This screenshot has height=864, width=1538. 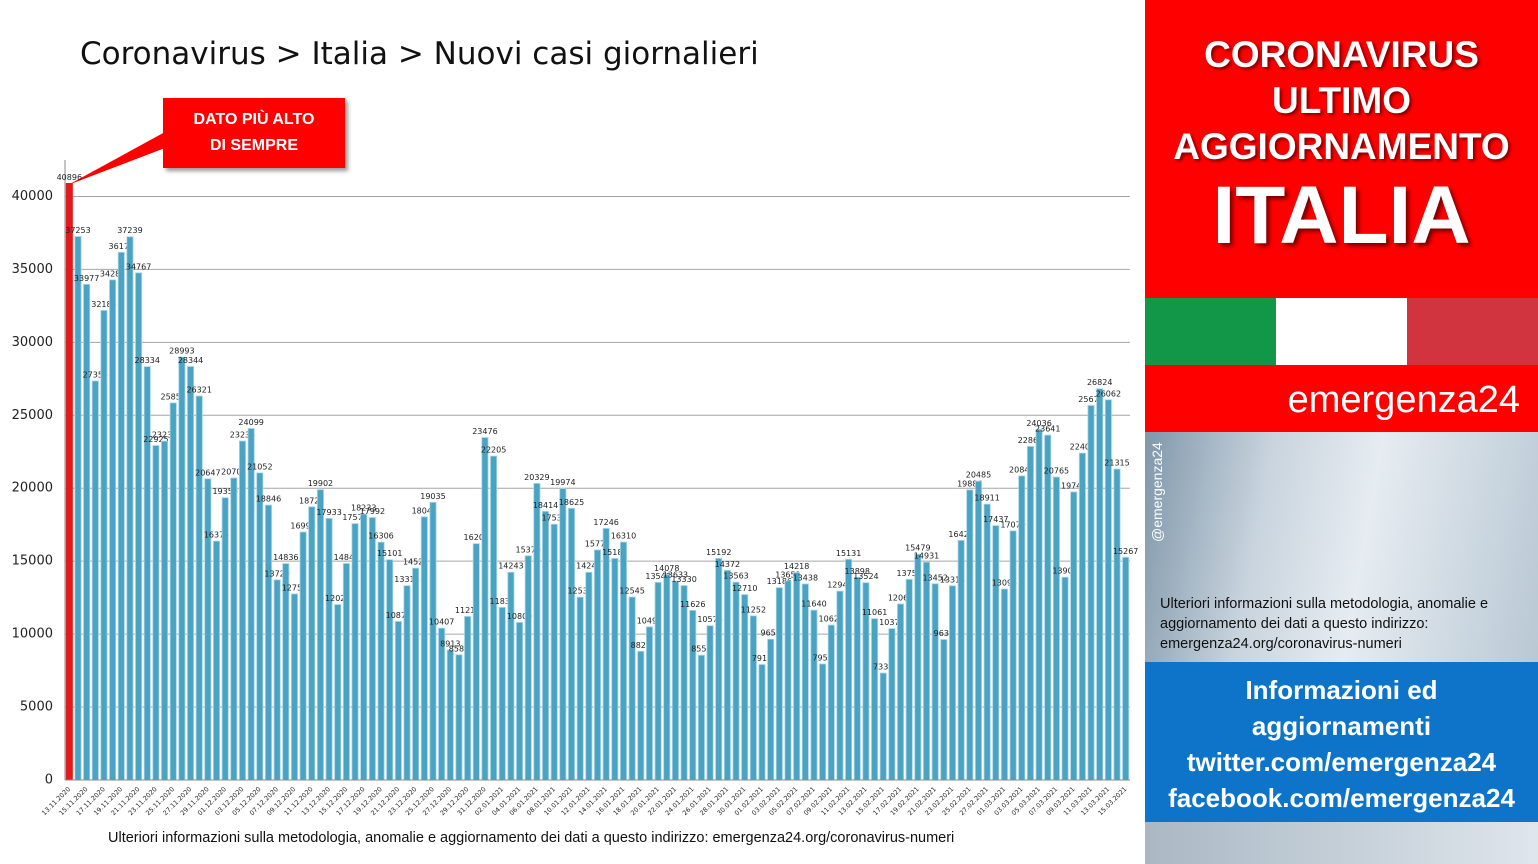 I want to click on data-label: 20329, so click(x=536, y=477).